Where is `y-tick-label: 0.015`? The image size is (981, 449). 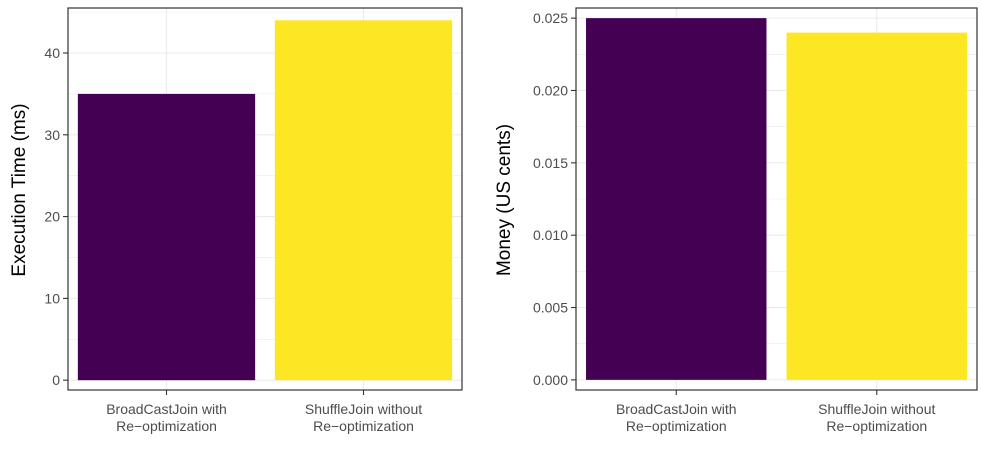
y-tick-label: 0.015 is located at coordinates (550, 163).